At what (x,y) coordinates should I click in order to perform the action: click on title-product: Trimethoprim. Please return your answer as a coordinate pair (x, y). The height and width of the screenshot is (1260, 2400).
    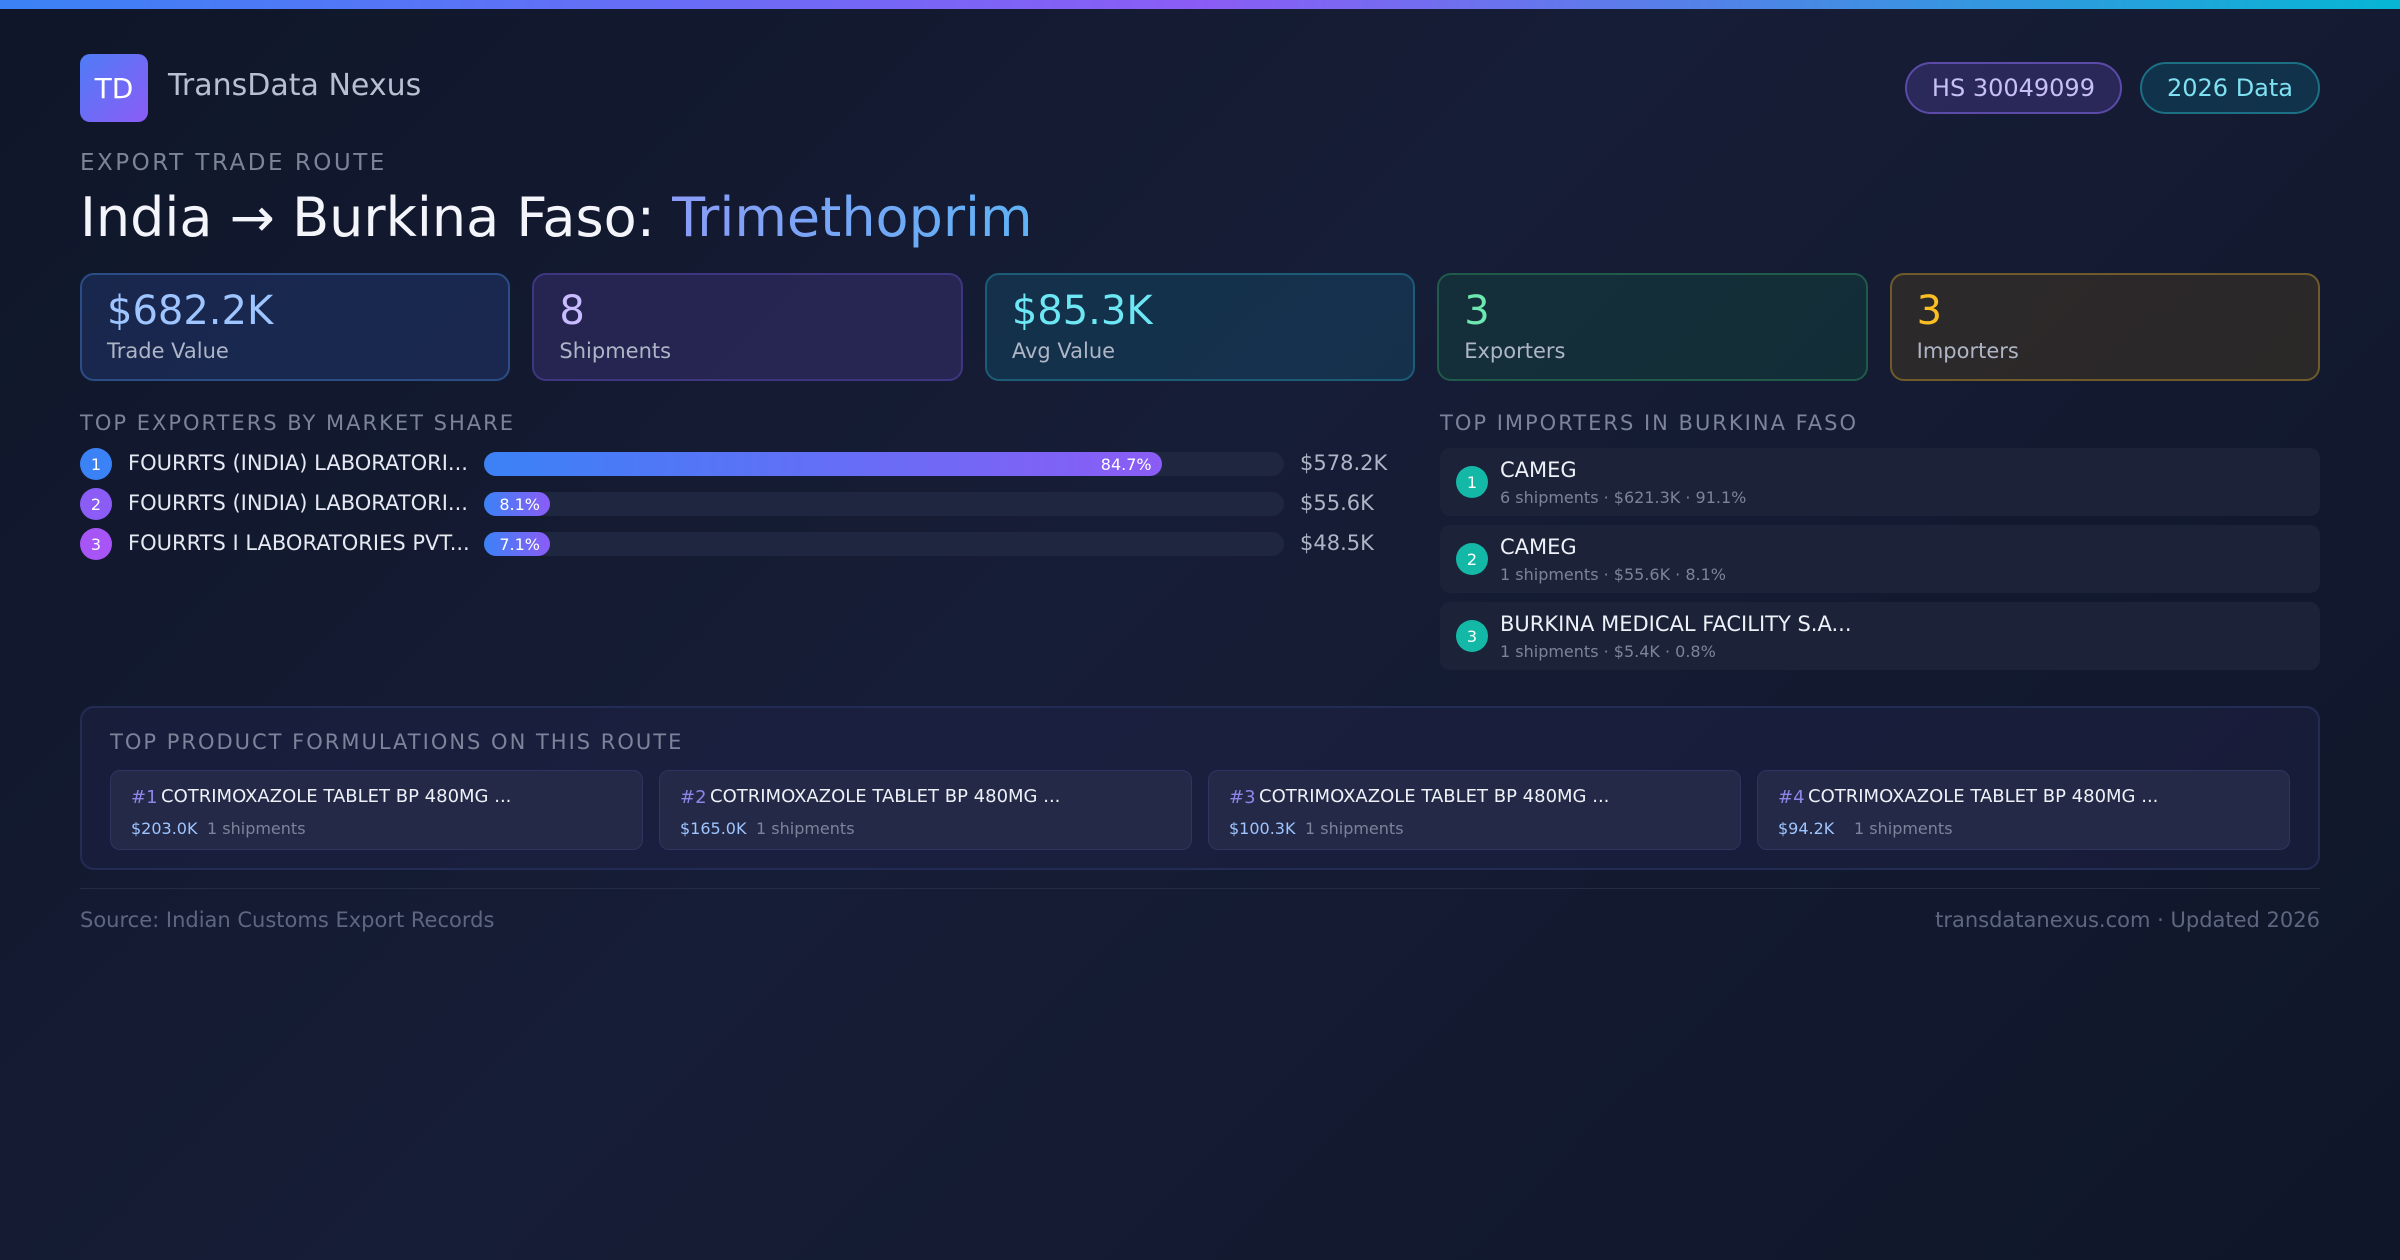
    Looking at the image, I should click on (852, 217).